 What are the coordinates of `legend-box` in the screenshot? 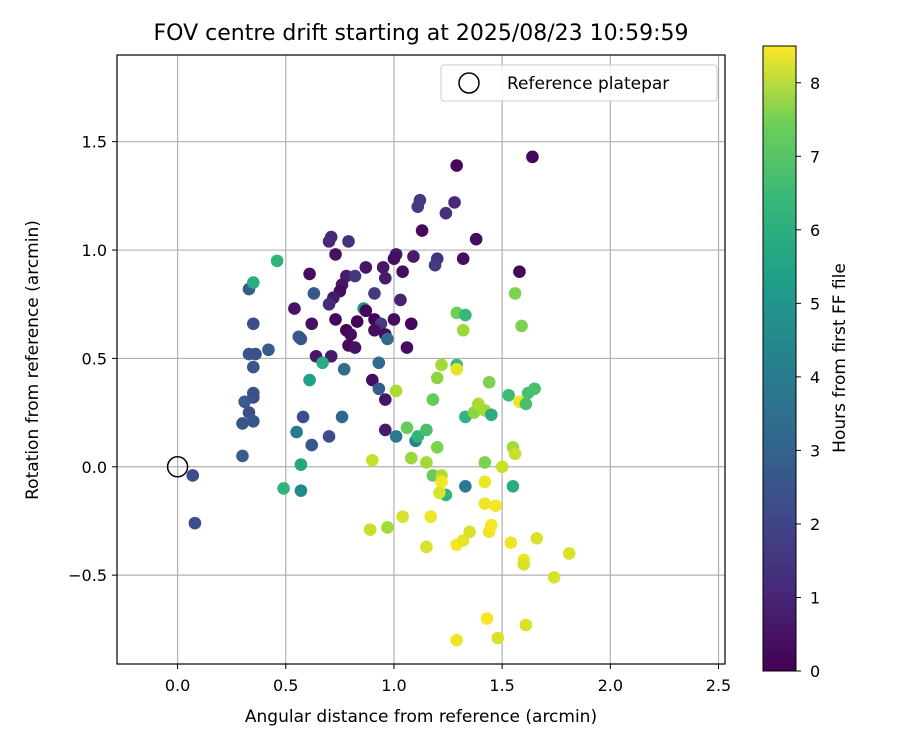 It's located at (579, 83).